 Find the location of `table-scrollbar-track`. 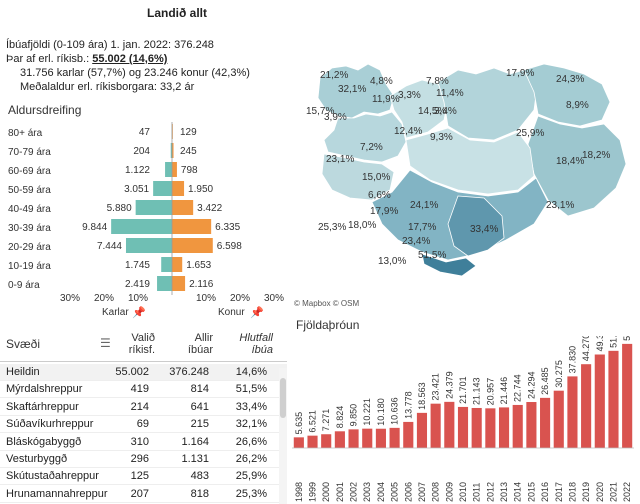

table-scrollbar-track is located at coordinates (283, 436).